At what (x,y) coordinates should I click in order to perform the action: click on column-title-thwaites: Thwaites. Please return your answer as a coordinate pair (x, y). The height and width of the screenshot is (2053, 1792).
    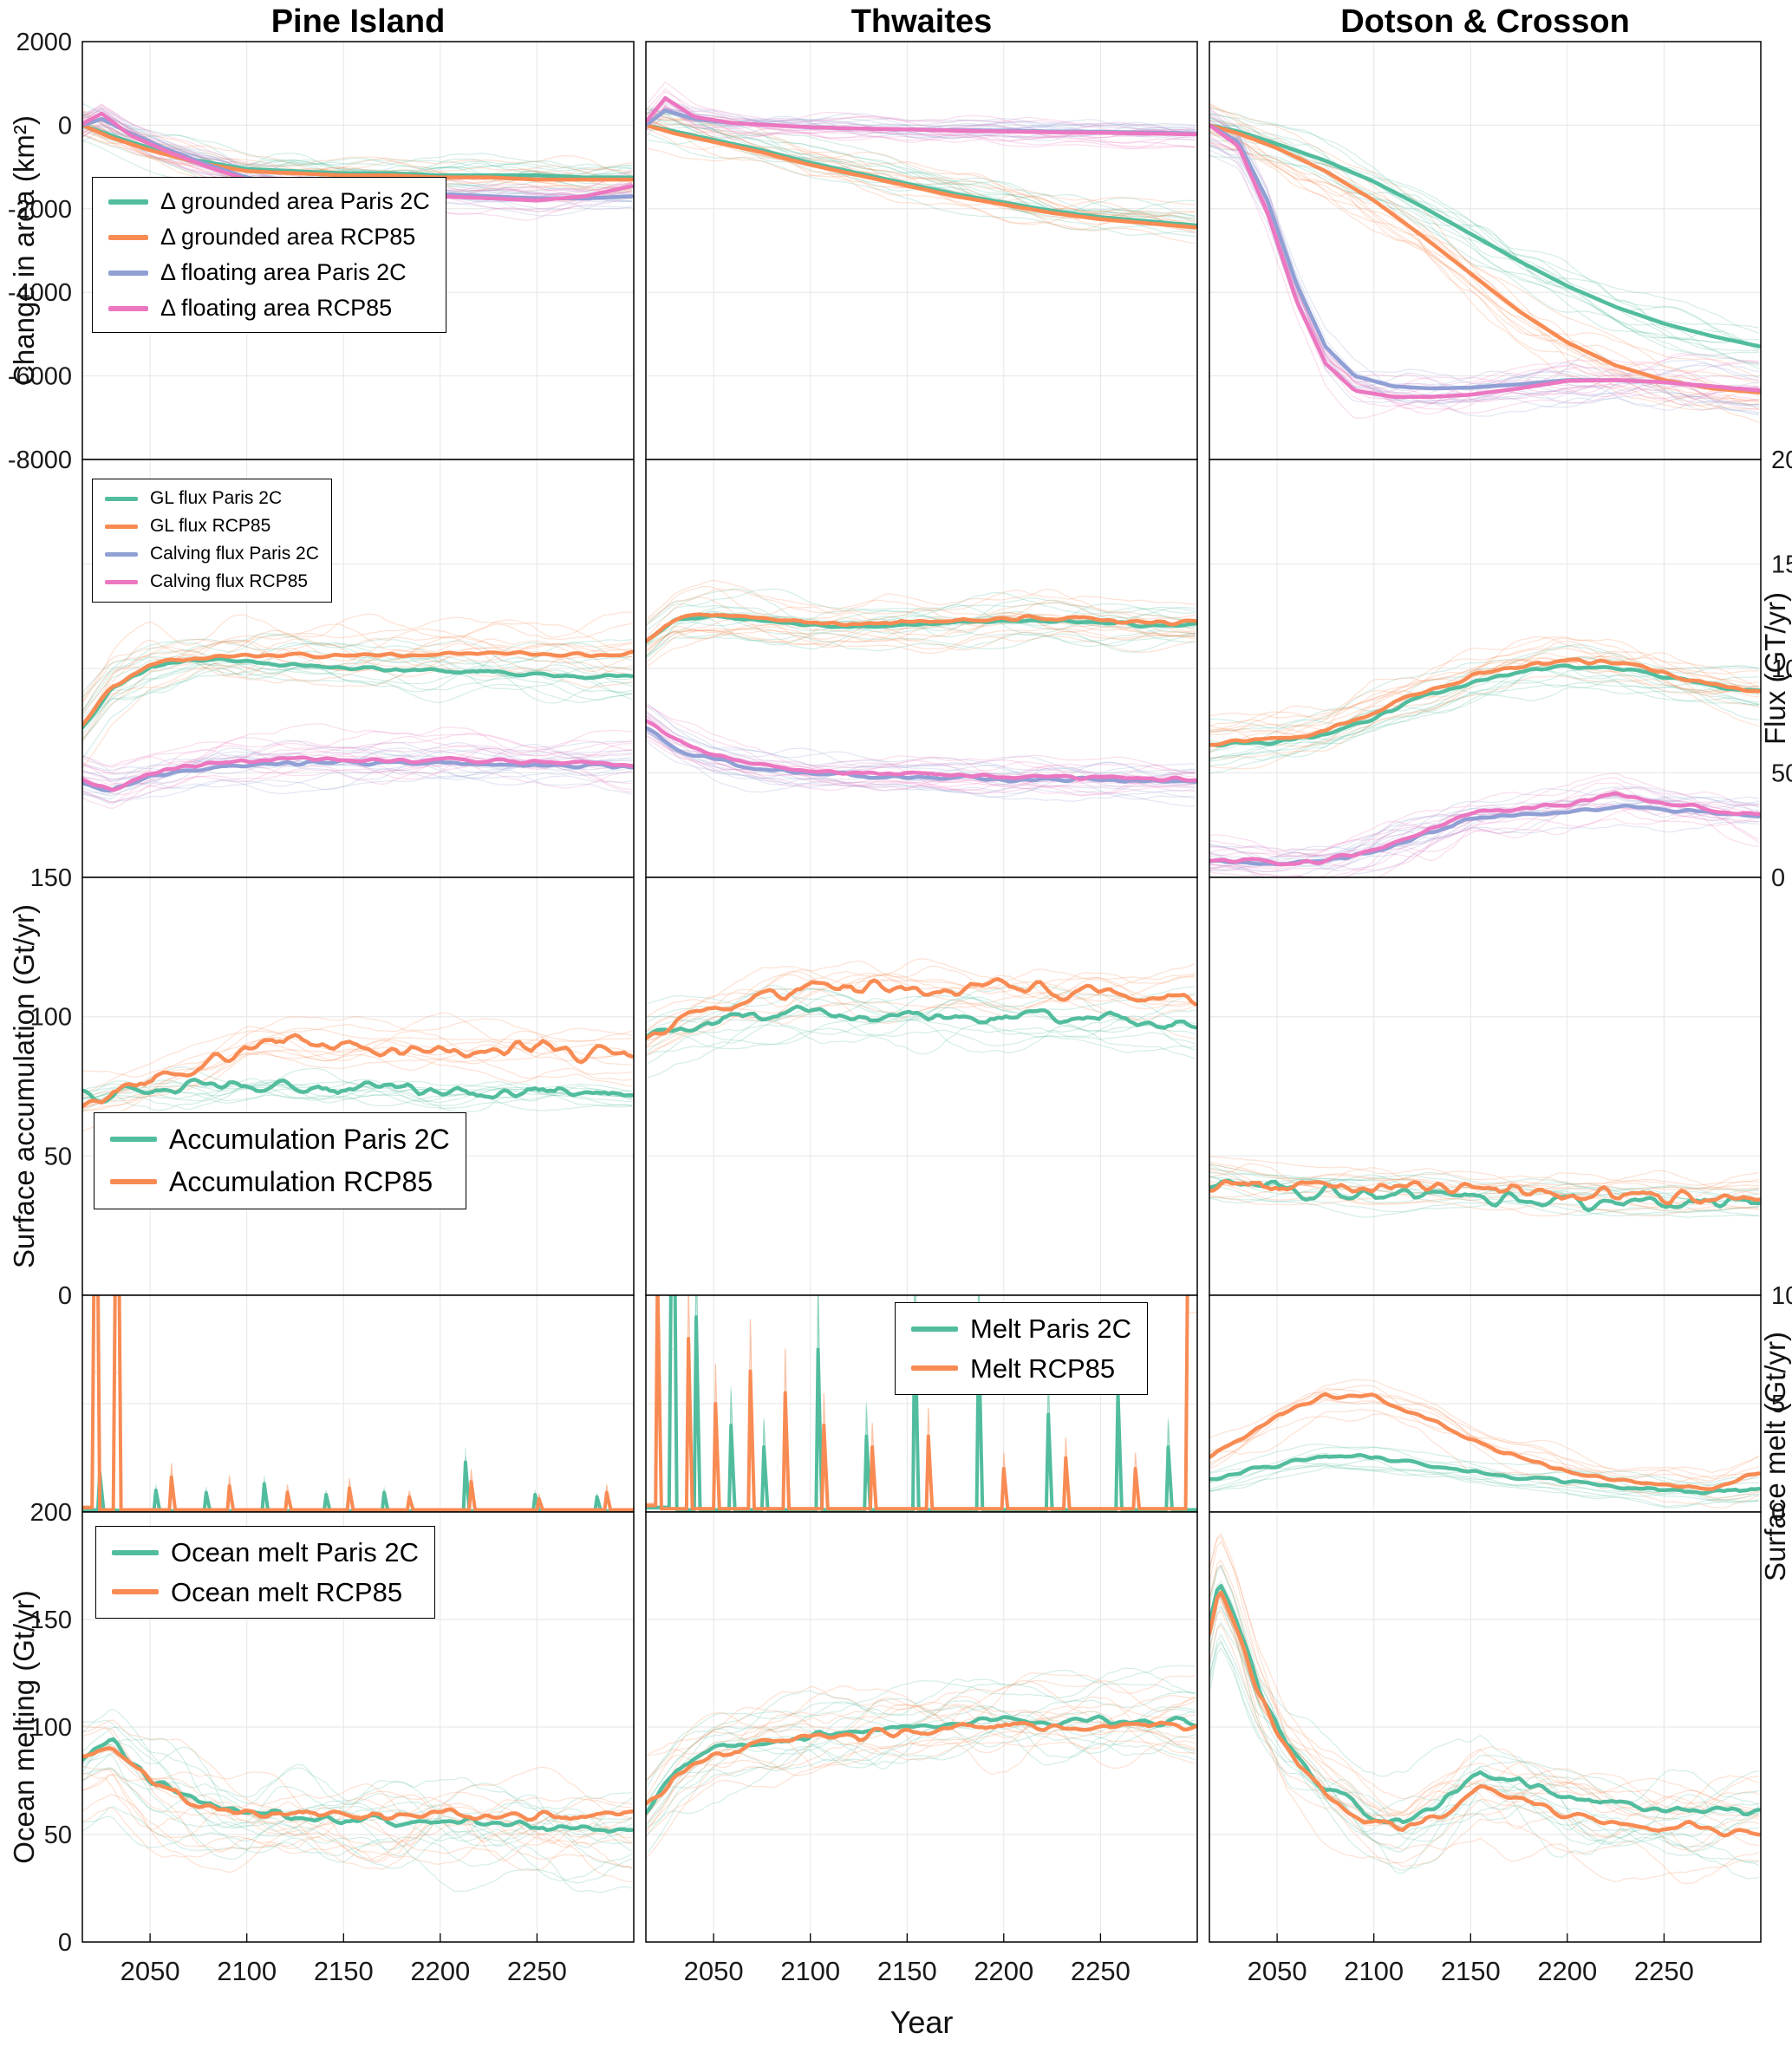
    Looking at the image, I should click on (921, 21).